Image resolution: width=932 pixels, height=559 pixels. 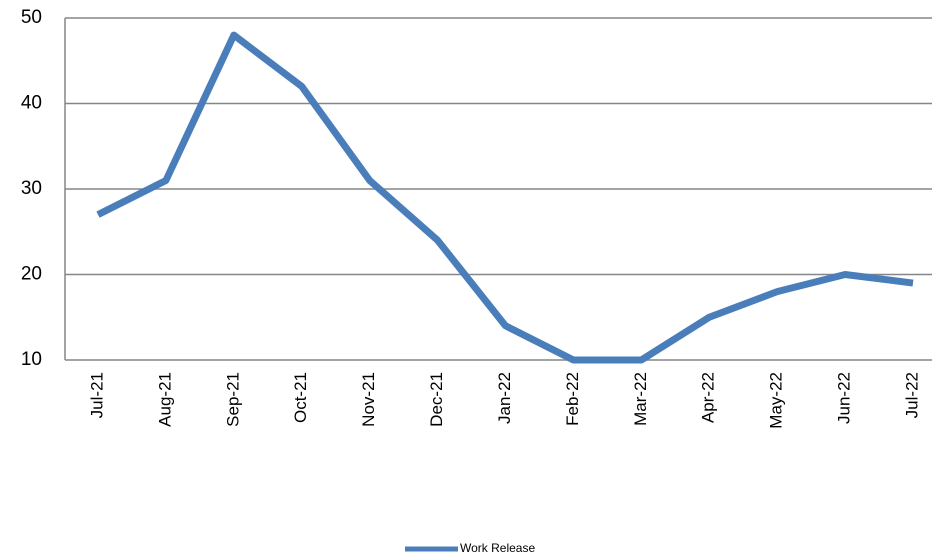 What do you see at coordinates (844, 398) in the screenshot?
I see `x-tick-label: Jun-22` at bounding box center [844, 398].